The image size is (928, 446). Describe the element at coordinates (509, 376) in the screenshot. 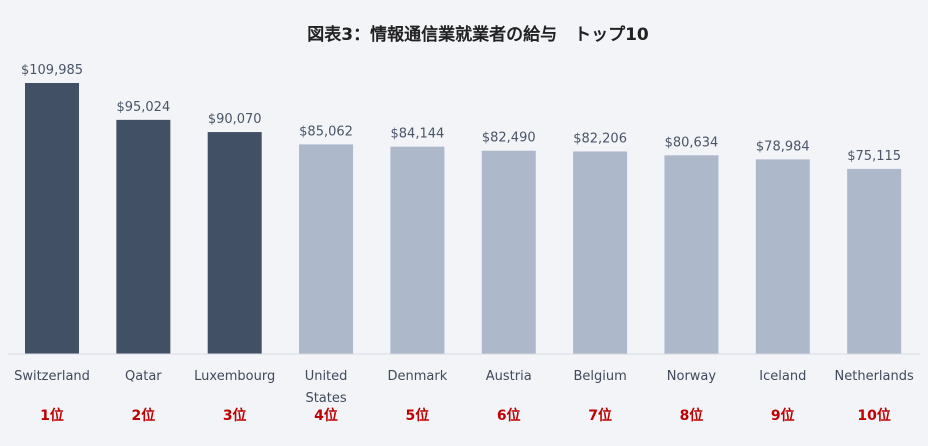

I see `category-label: Austria` at that location.